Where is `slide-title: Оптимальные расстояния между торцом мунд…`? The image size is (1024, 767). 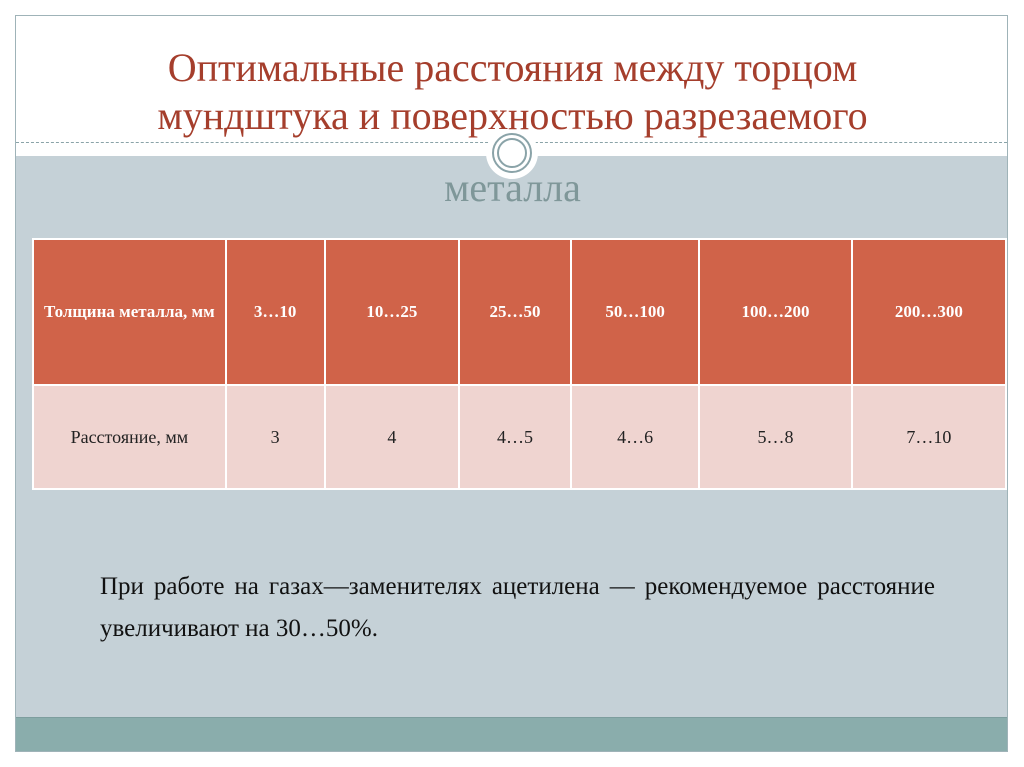
slide-title: Оптимальные расстояния между торцом мунд… is located at coordinates (511, 92).